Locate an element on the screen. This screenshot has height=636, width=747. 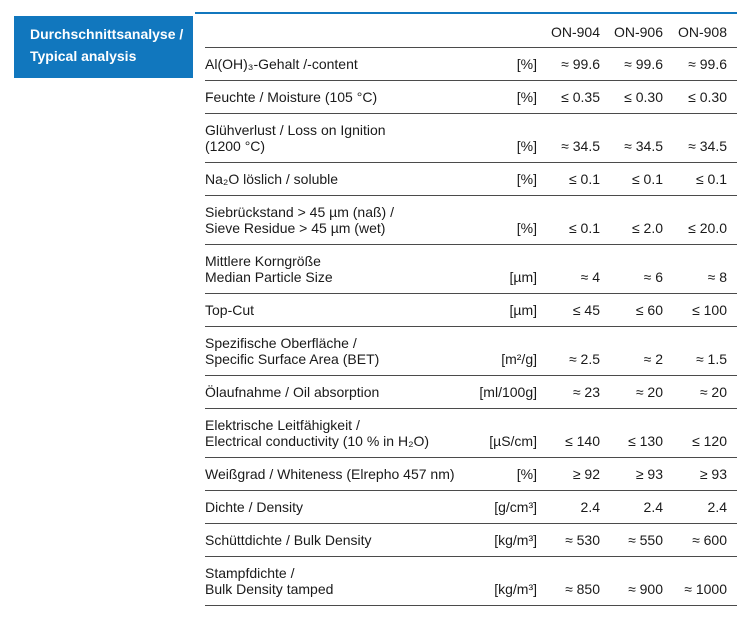
value-cell-on-906: ≈ 20 is located at coordinates (649, 392).